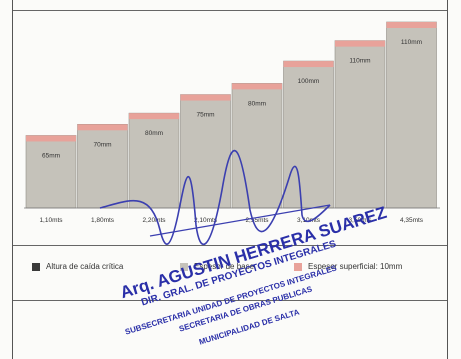 The image size is (461, 359). I want to click on bar-group: 80mm 2,20mts, so click(154, 168).